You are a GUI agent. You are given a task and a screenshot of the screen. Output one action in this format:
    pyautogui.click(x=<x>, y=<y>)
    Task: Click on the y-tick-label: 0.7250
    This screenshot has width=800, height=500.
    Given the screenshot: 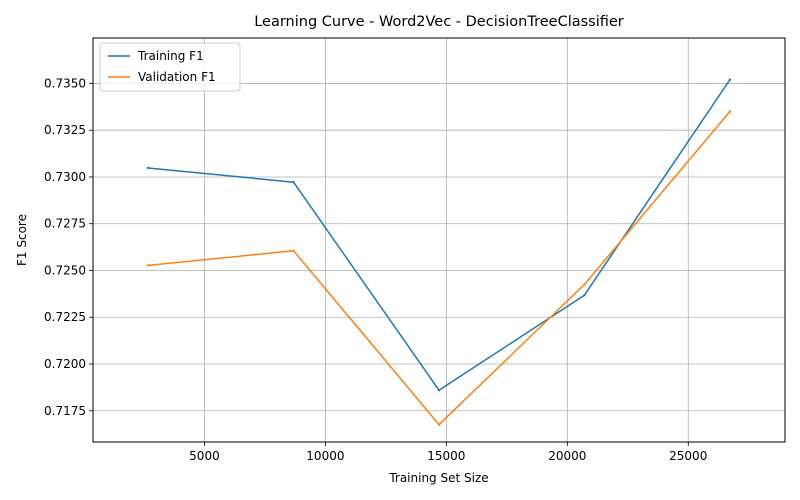 What is the action you would take?
    pyautogui.click(x=65, y=270)
    